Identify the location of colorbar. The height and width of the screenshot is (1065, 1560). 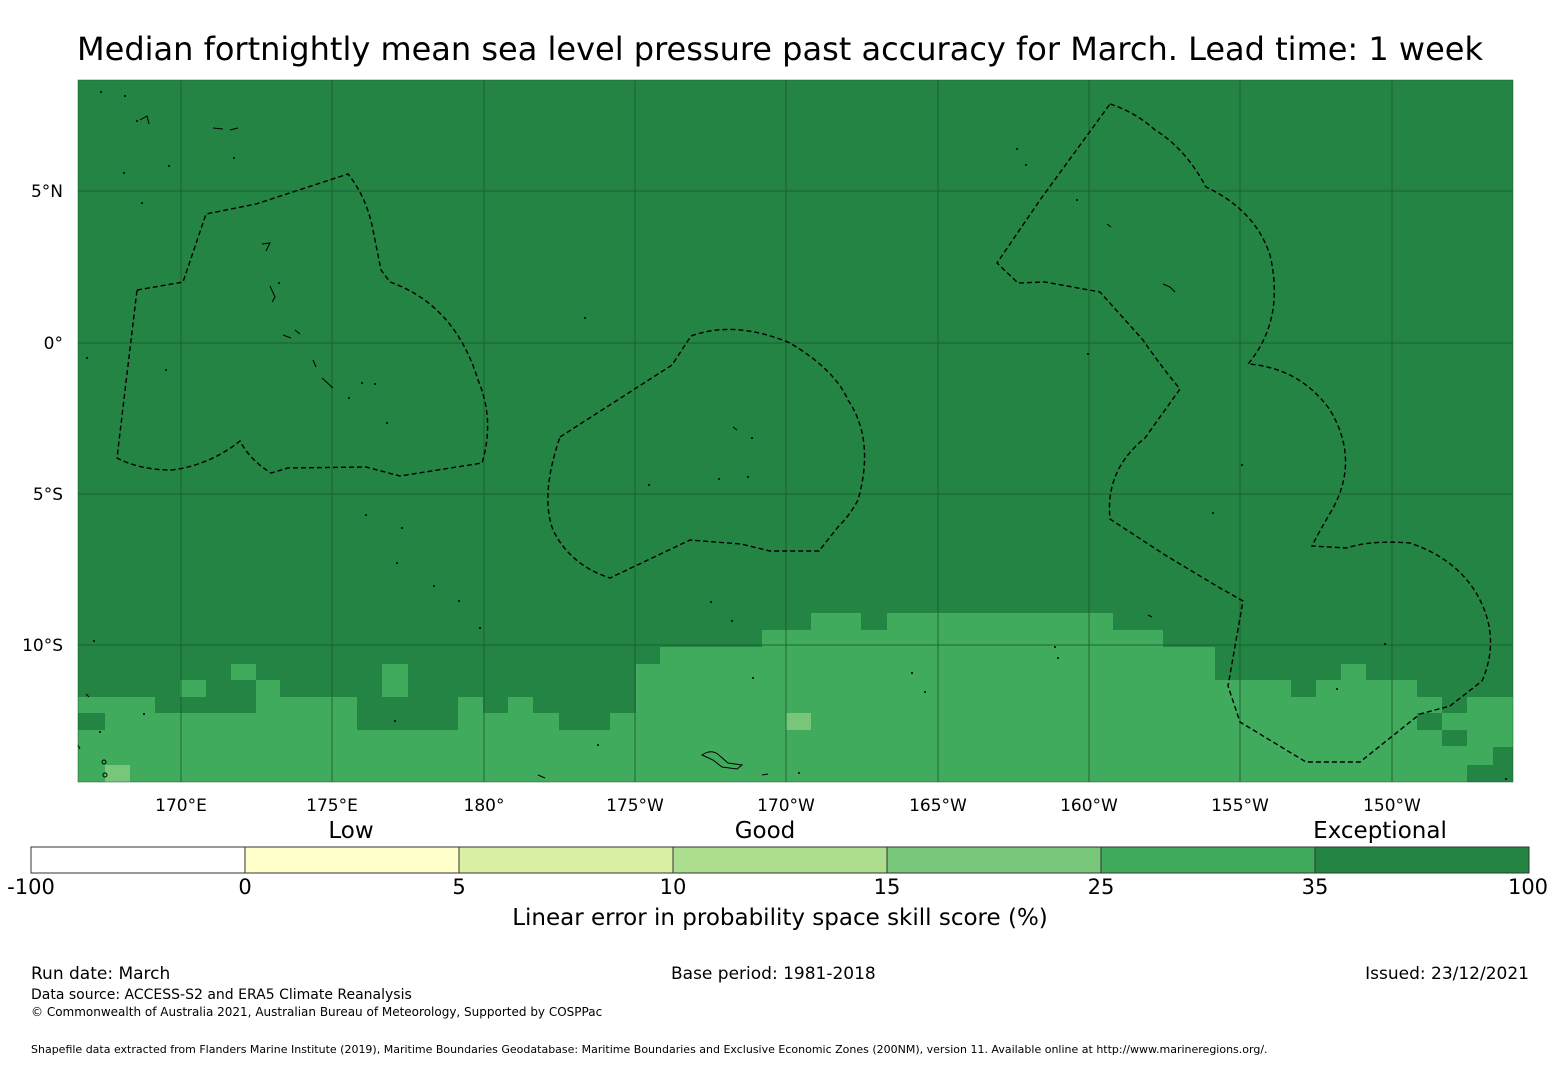
(780, 860).